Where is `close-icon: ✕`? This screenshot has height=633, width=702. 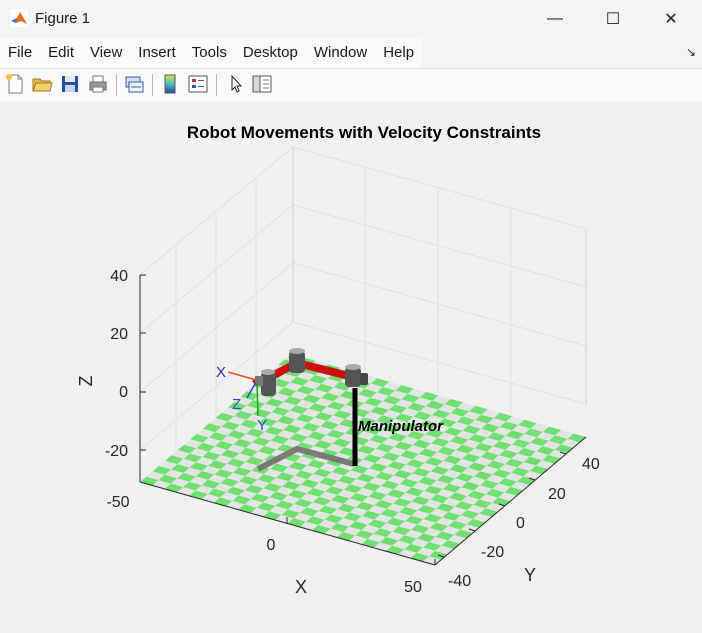 close-icon: ✕ is located at coordinates (671, 19).